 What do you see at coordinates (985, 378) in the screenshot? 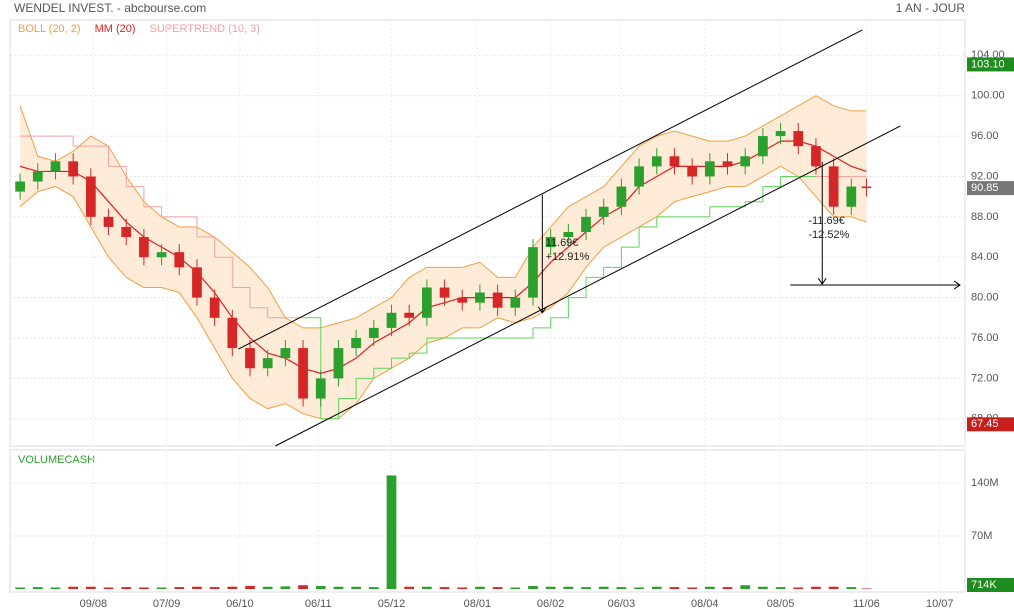
I see `y-tick-label: 72.00` at bounding box center [985, 378].